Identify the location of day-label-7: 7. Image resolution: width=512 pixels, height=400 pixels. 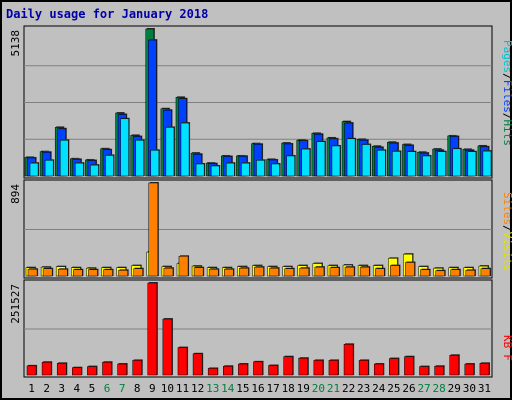
(122, 388).